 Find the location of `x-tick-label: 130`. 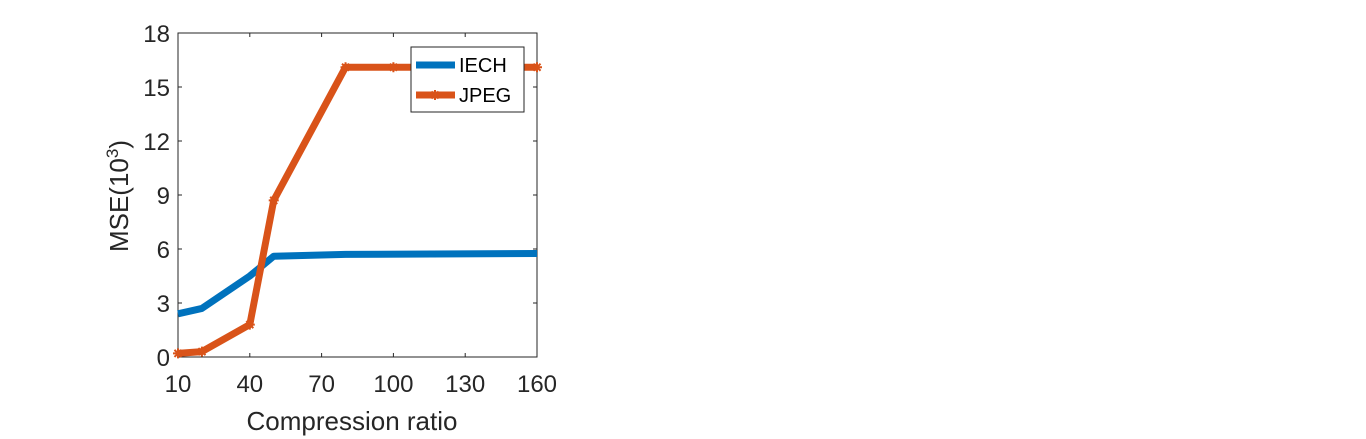

x-tick-label: 130 is located at coordinates (465, 384).